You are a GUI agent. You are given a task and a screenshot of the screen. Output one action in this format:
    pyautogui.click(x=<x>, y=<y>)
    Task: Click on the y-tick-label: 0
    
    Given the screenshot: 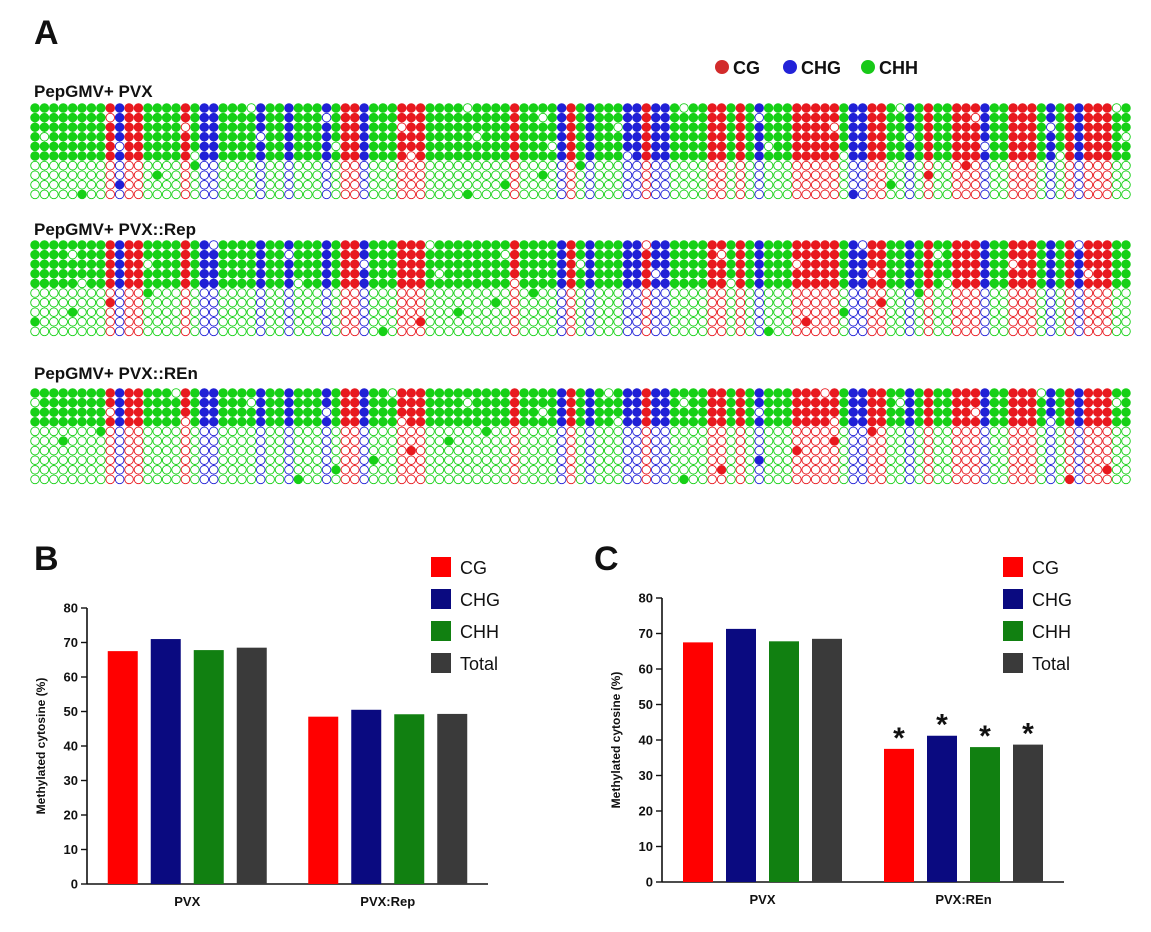 What is the action you would take?
    pyautogui.click(x=74, y=884)
    